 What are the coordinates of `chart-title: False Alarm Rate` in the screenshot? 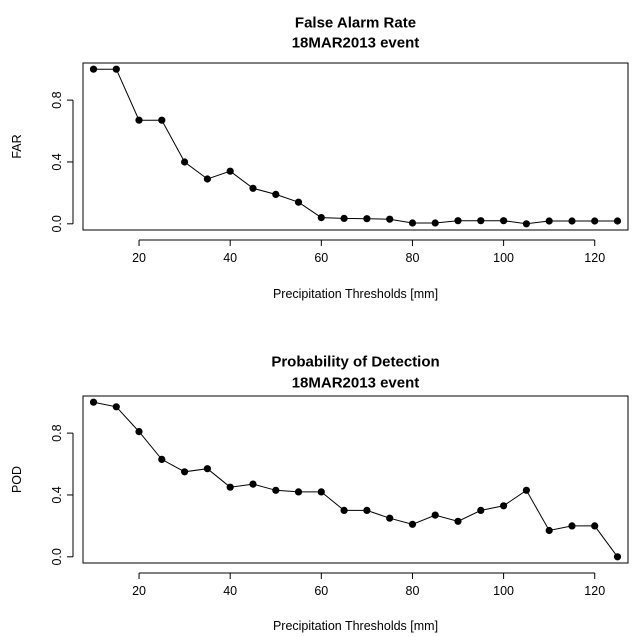 It's located at (355, 22).